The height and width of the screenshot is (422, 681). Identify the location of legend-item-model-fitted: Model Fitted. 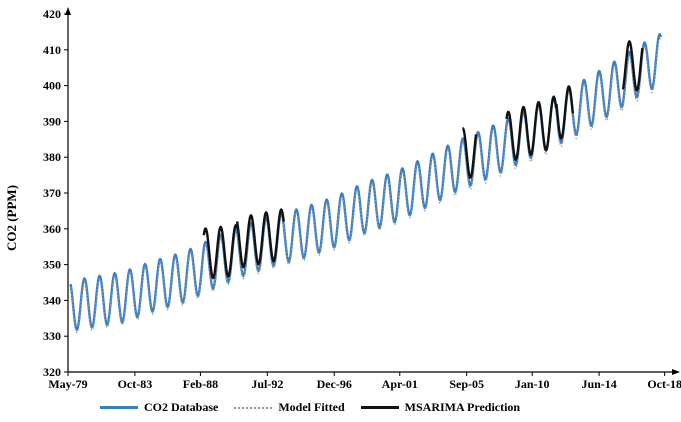
(289, 407).